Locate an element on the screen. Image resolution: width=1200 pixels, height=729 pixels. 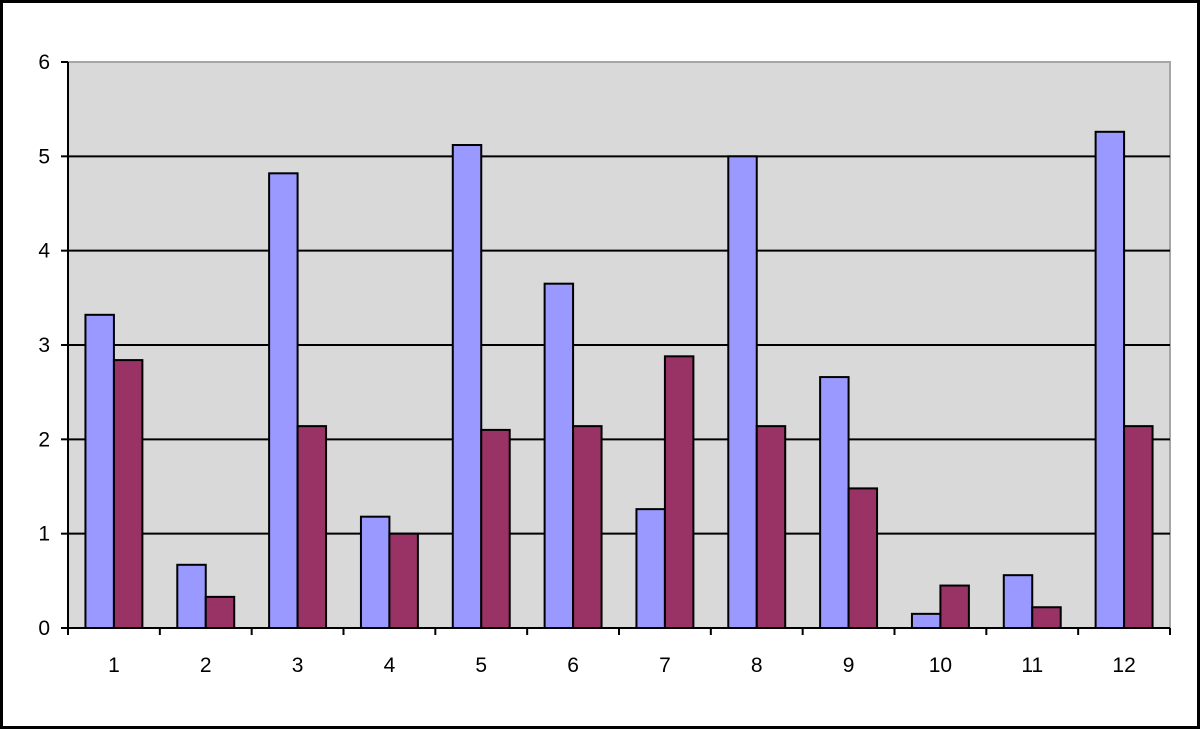
x-tick-label: 2 is located at coordinates (206, 665).